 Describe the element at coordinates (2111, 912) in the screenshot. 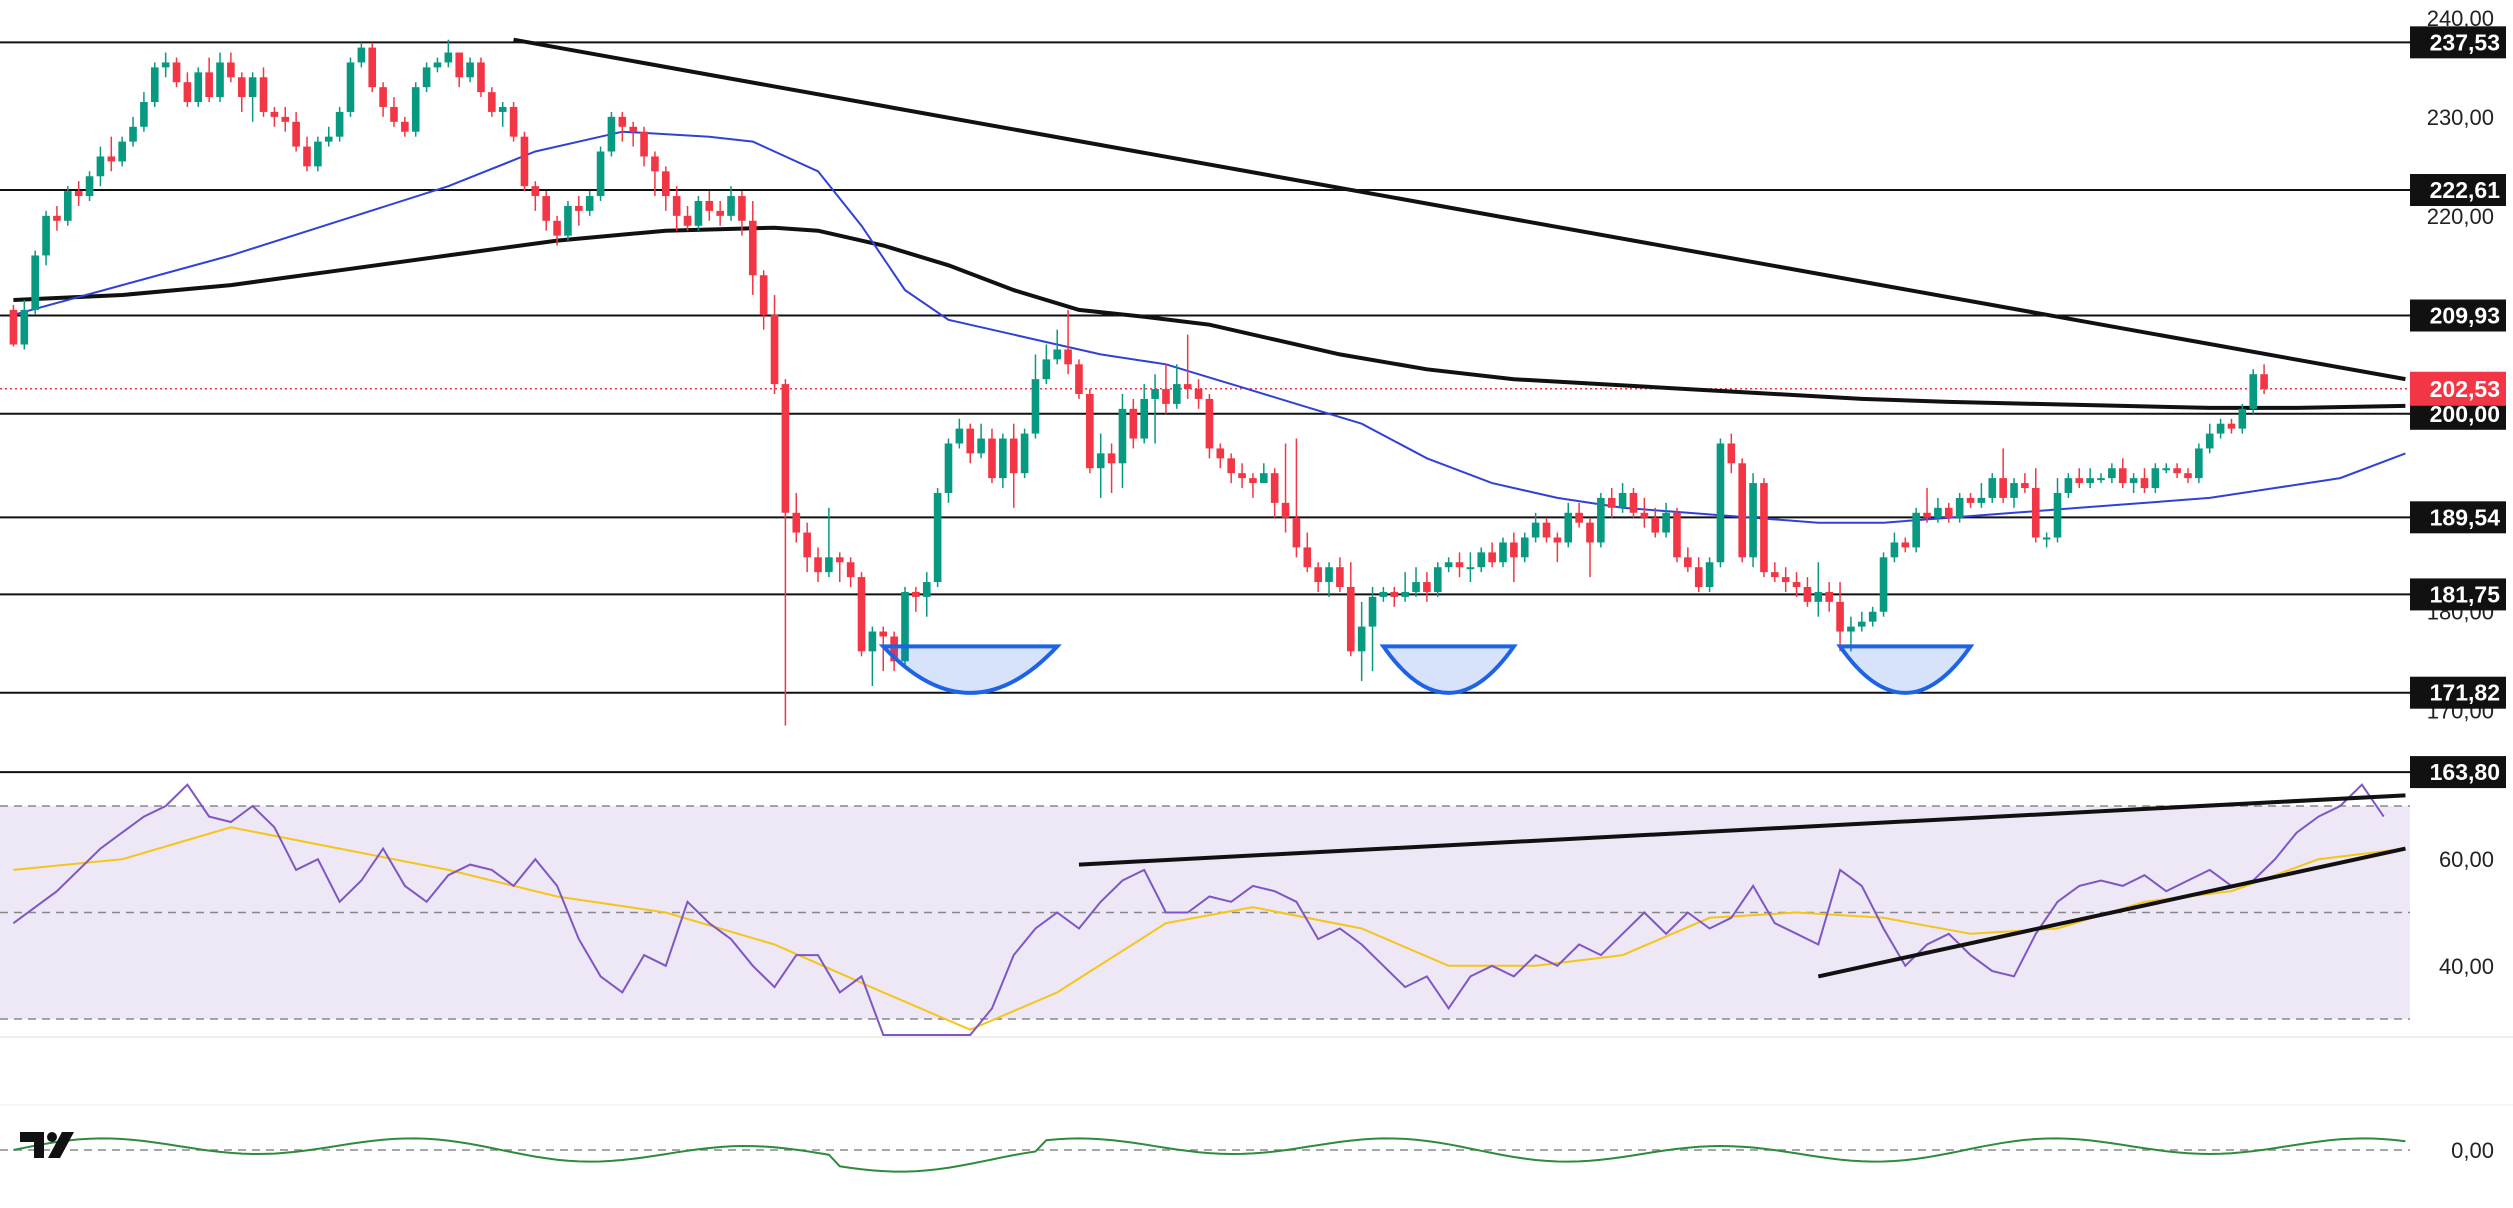

I see `rsi-trendline` at that location.